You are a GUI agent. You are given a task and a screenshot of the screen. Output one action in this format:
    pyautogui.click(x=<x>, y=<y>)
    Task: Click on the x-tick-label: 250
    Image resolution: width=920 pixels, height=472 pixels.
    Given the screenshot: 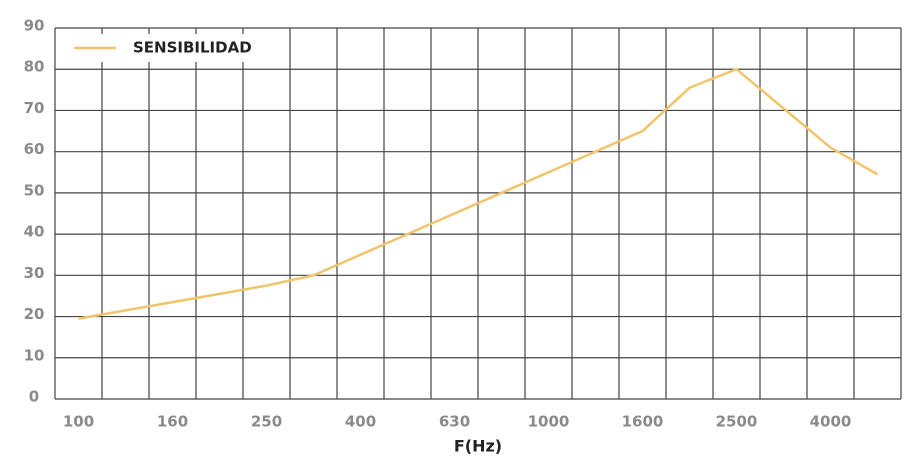 What is the action you would take?
    pyautogui.click(x=266, y=422)
    